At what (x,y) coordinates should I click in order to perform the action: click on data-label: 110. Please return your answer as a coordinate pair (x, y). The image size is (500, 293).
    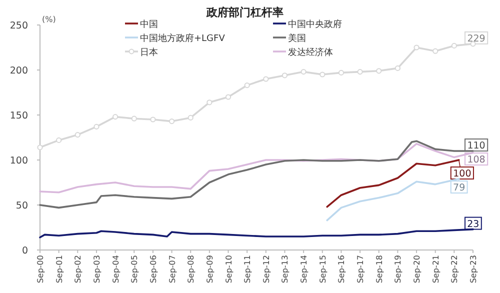
    Looking at the image, I should click on (476, 146).